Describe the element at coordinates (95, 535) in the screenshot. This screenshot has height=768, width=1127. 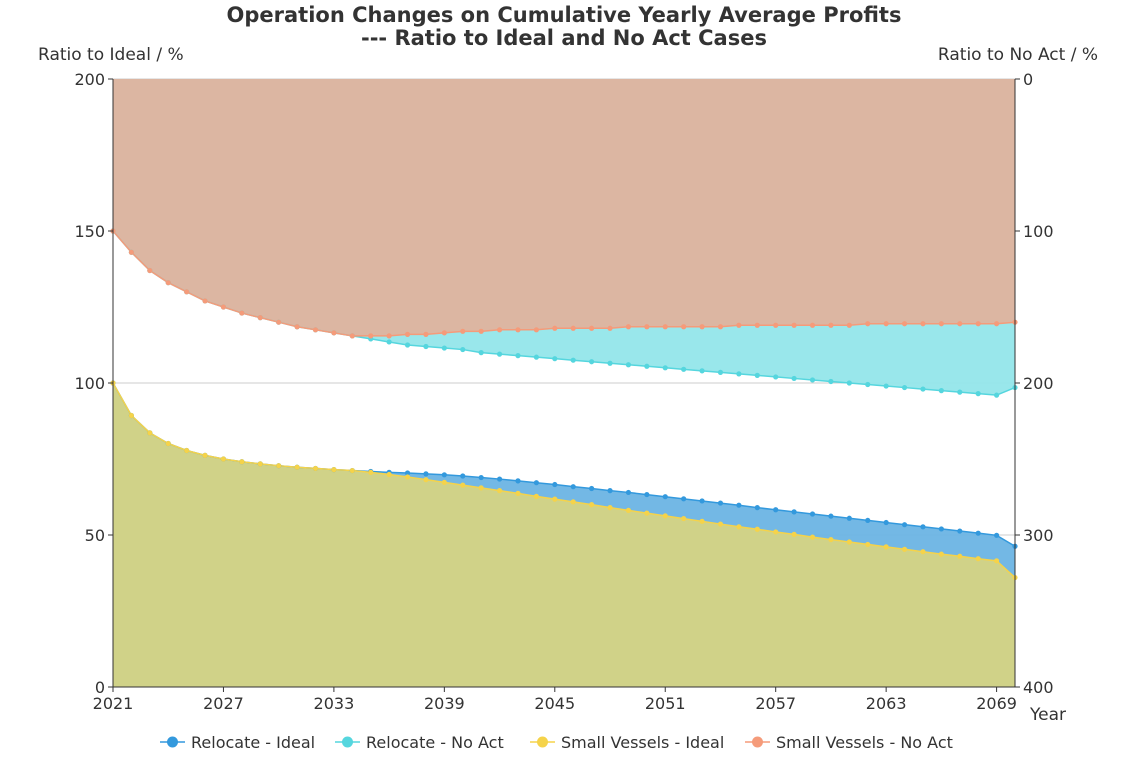
I see `left-tick-label: 50` at that location.